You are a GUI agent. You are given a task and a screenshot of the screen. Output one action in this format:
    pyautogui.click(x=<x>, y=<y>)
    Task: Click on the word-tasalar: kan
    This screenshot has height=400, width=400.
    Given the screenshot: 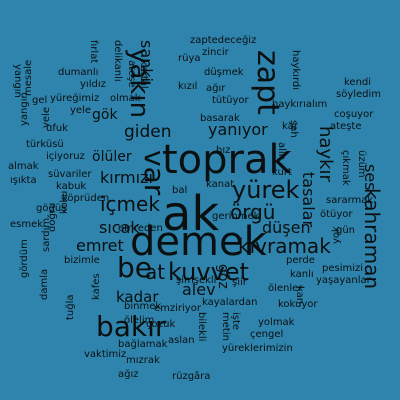 What is the action you would take?
    pyautogui.click(x=299, y=295)
    